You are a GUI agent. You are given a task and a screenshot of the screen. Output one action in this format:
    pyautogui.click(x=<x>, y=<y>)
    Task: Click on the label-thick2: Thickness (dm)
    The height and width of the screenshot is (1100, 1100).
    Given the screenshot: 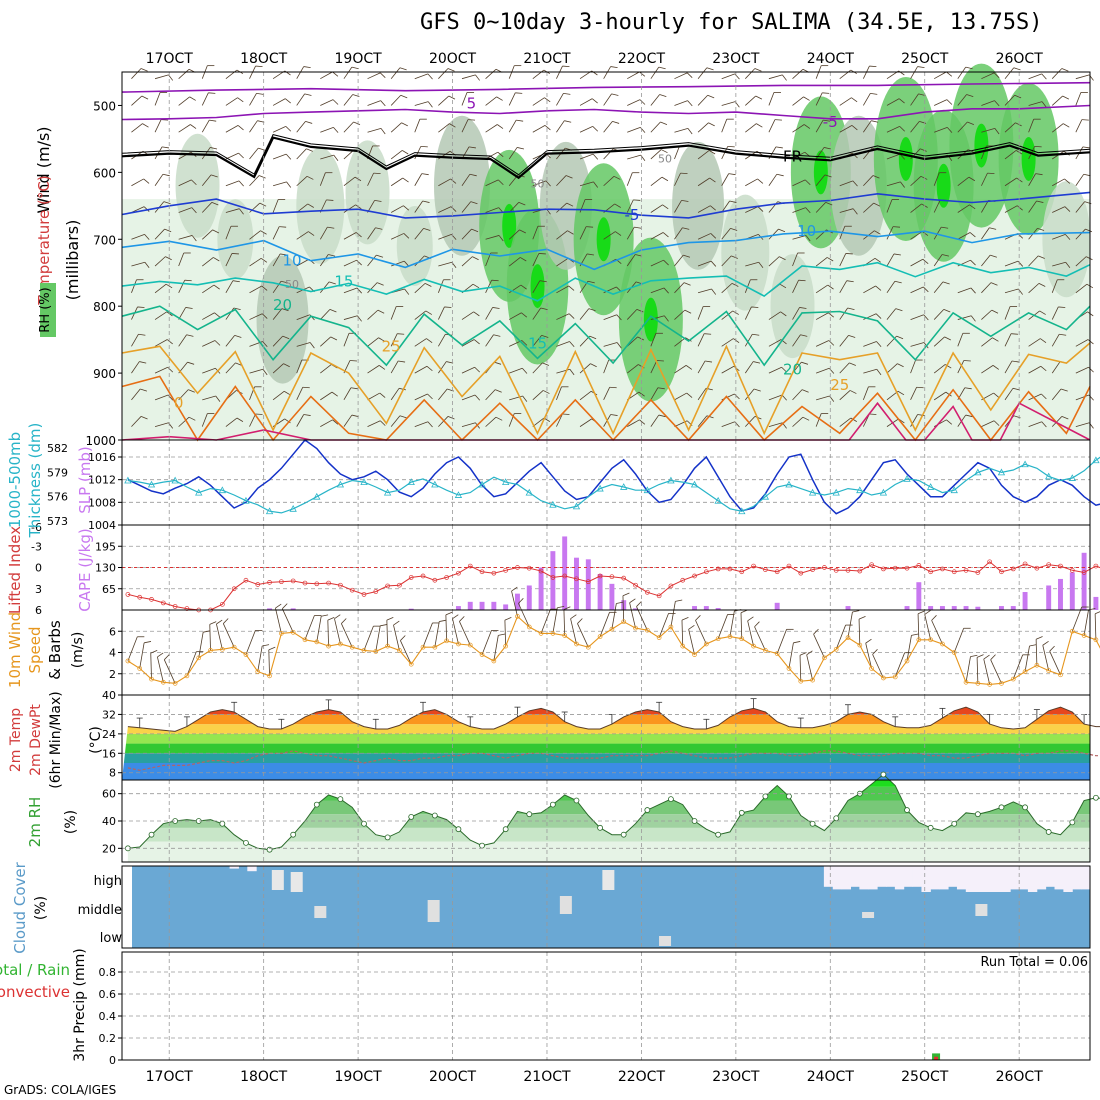 What is the action you would take?
    pyautogui.click(x=35, y=481)
    